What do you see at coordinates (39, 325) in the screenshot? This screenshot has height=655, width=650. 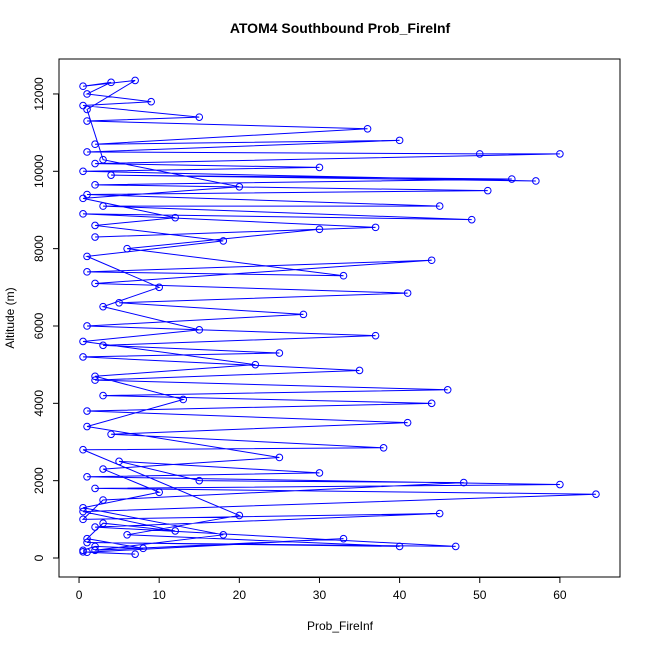 I see `y-tick-label: 6000` at bounding box center [39, 325].